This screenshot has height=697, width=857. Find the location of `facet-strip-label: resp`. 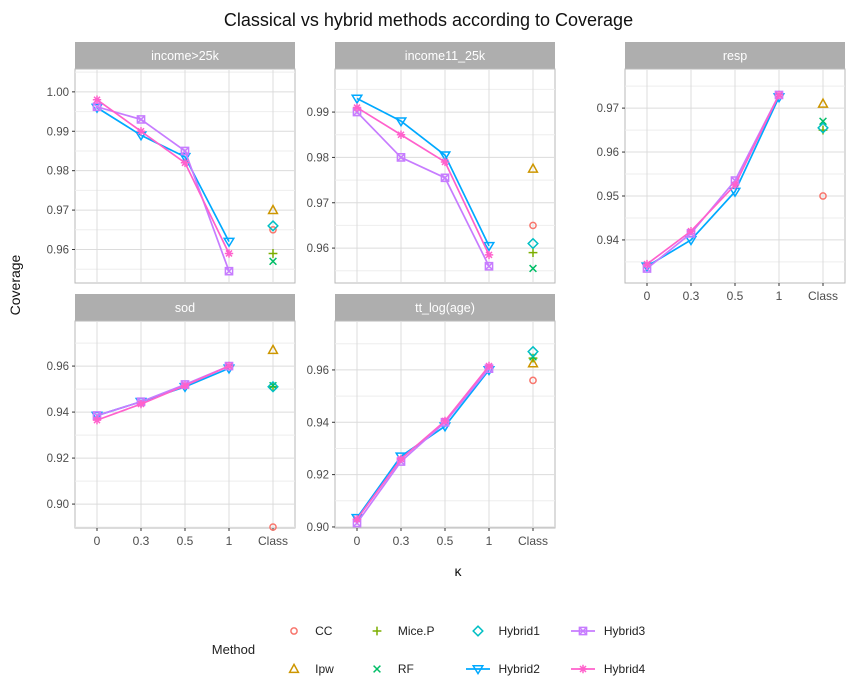

facet-strip-label: resp is located at coordinates (735, 56).